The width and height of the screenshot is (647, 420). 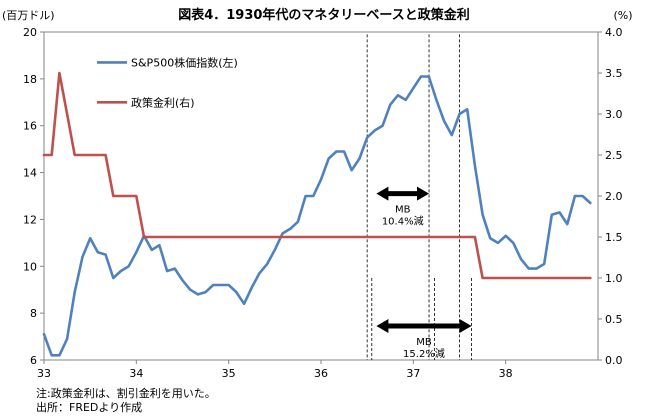 What do you see at coordinates (33, 313) in the screenshot?
I see `y-left-tick-label: 8` at bounding box center [33, 313].